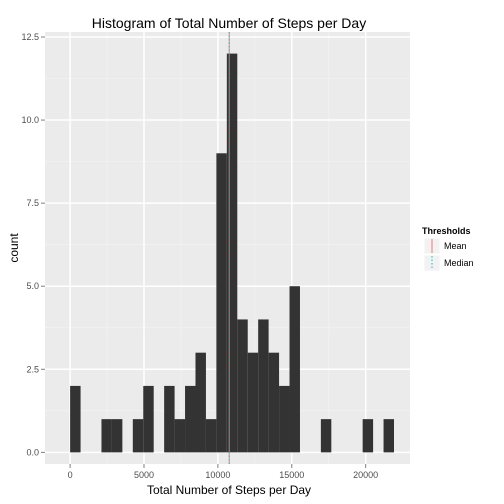 The width and height of the screenshot is (504, 504). I want to click on y-tick-label: 5.0, so click(32, 286).